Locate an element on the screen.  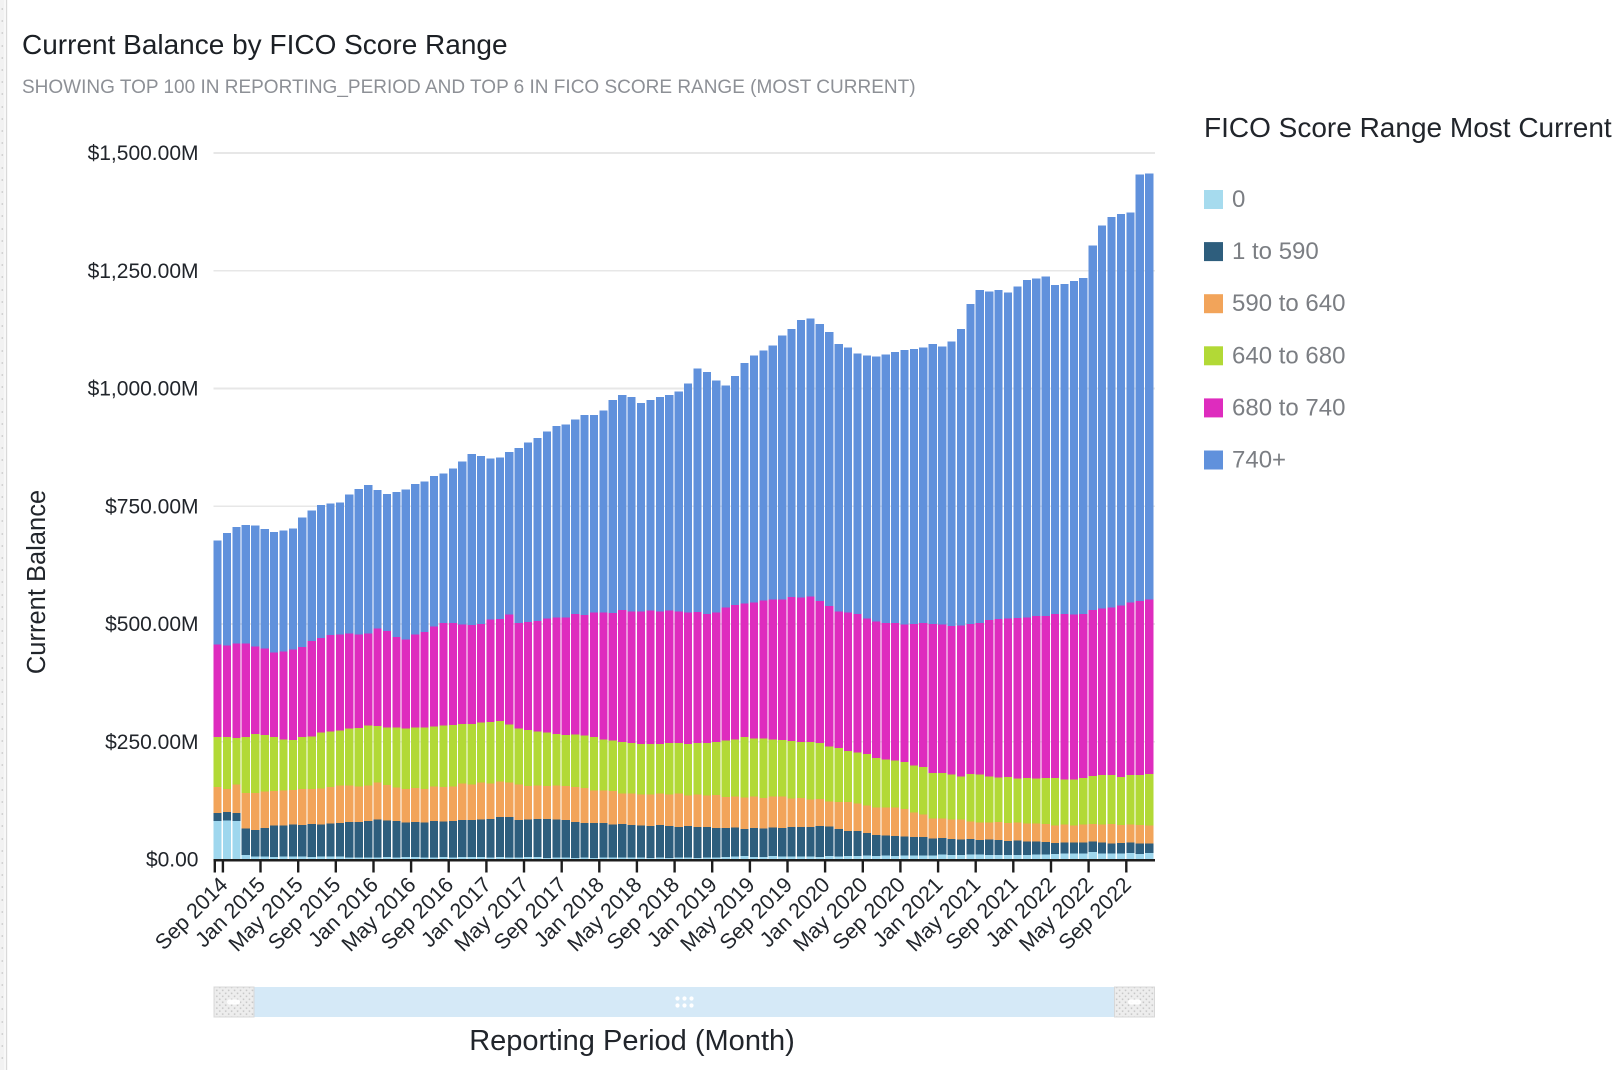
svg-text: 640 to 680 is located at coordinates (1288, 355).